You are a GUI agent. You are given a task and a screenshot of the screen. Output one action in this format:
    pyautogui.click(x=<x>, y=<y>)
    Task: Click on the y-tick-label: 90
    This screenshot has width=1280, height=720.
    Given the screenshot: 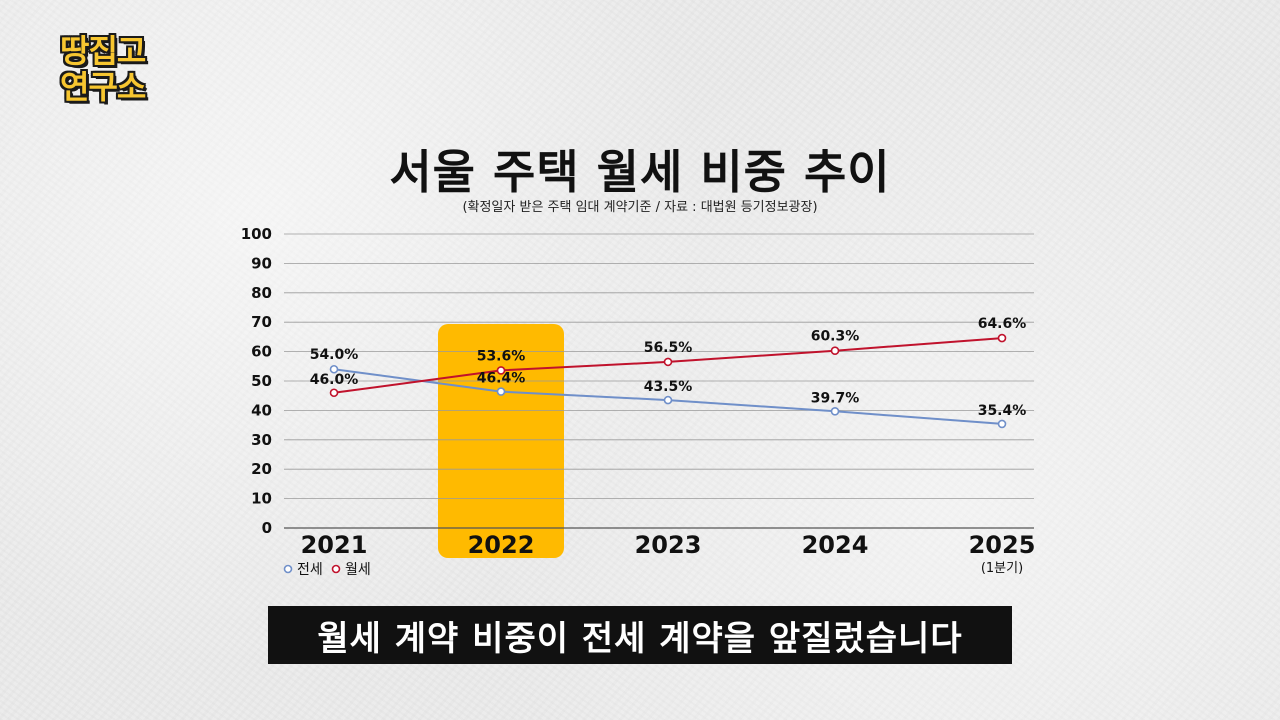 What is the action you would take?
    pyautogui.click(x=261, y=263)
    